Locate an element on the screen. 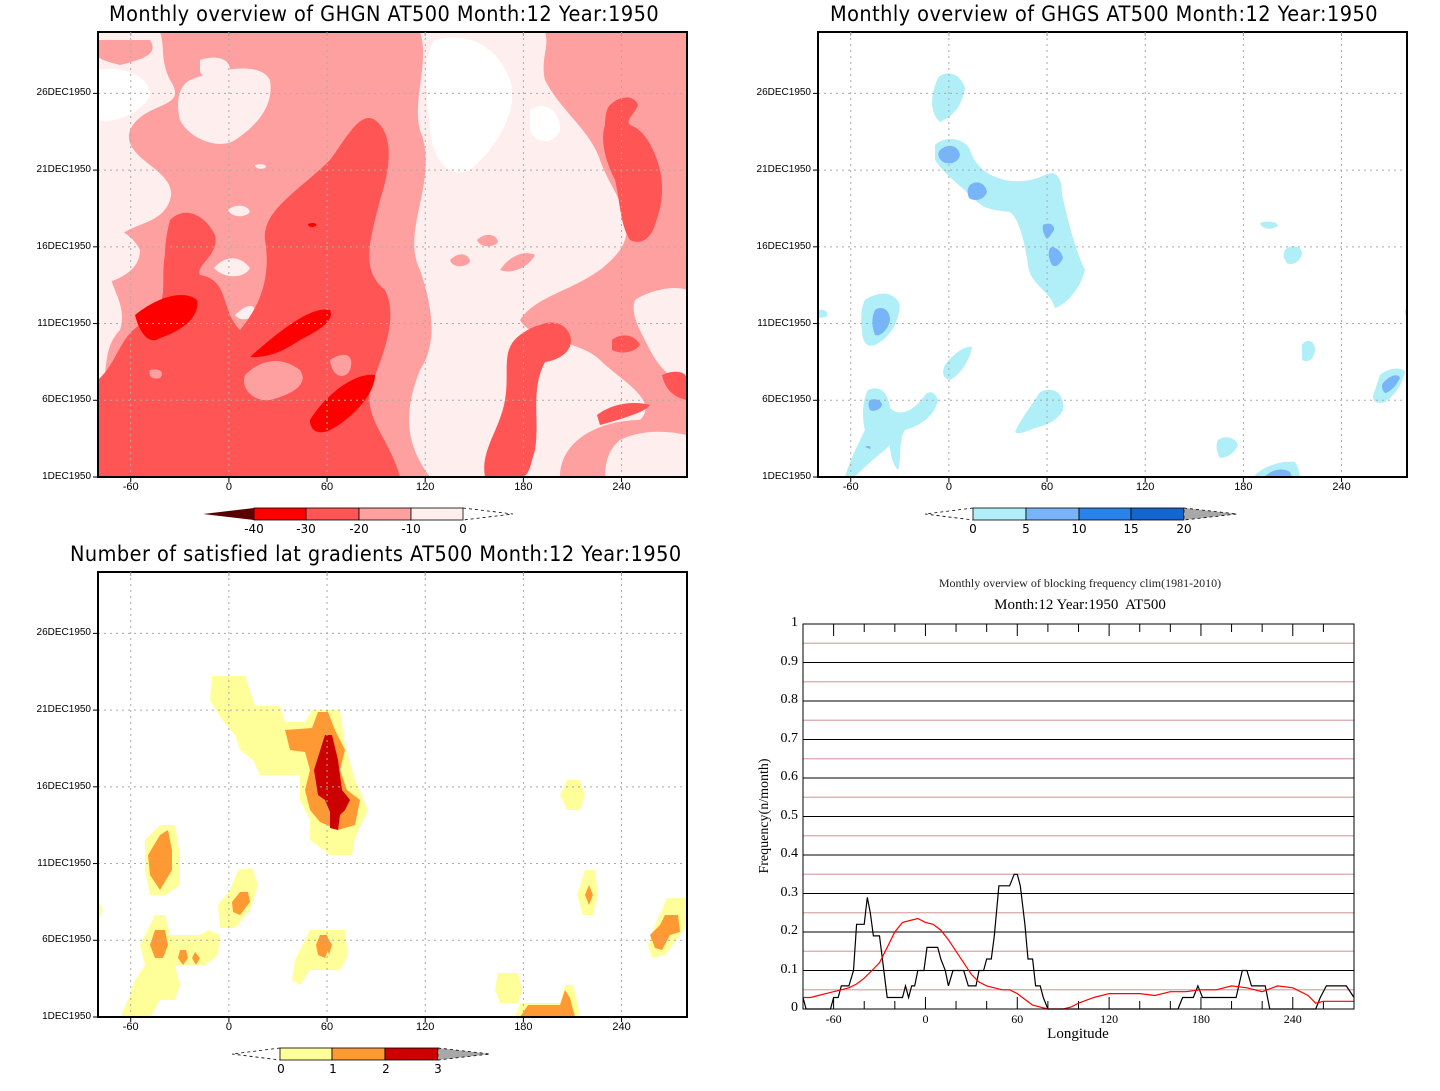  ghgs-ytick-label: 6DEC1950 is located at coordinates (786, 400).